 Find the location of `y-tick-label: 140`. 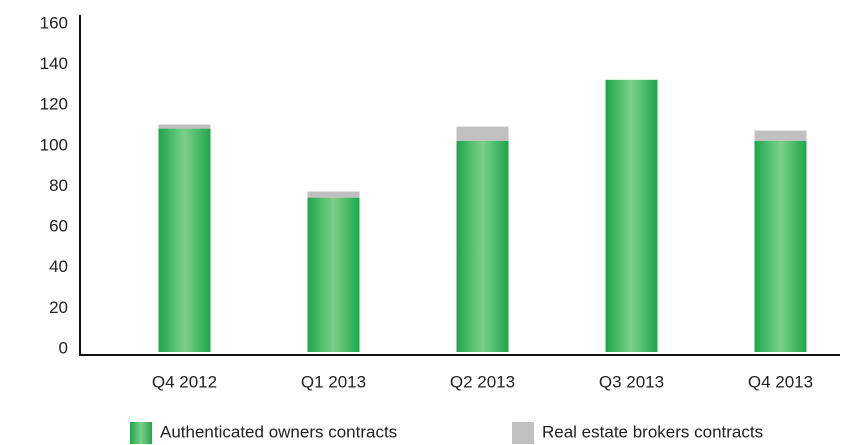

y-tick-label: 140 is located at coordinates (54, 63).